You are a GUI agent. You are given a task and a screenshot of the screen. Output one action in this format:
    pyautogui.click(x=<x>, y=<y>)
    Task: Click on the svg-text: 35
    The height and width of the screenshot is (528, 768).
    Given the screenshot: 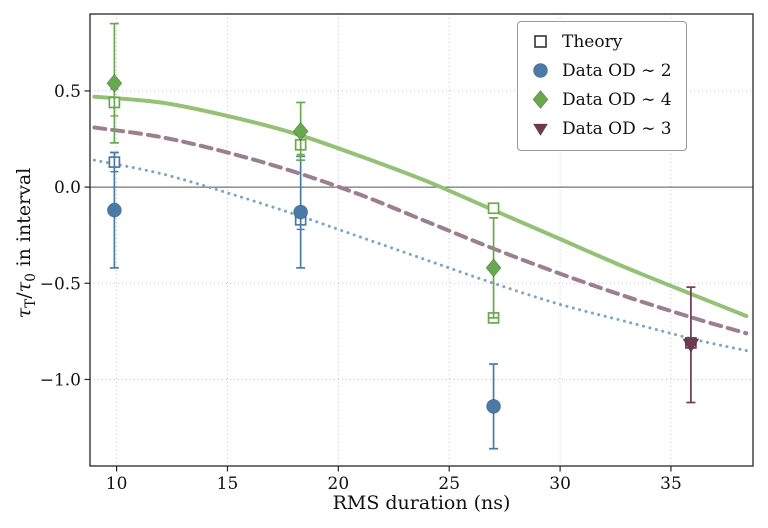 What is the action you would take?
    pyautogui.click(x=671, y=484)
    